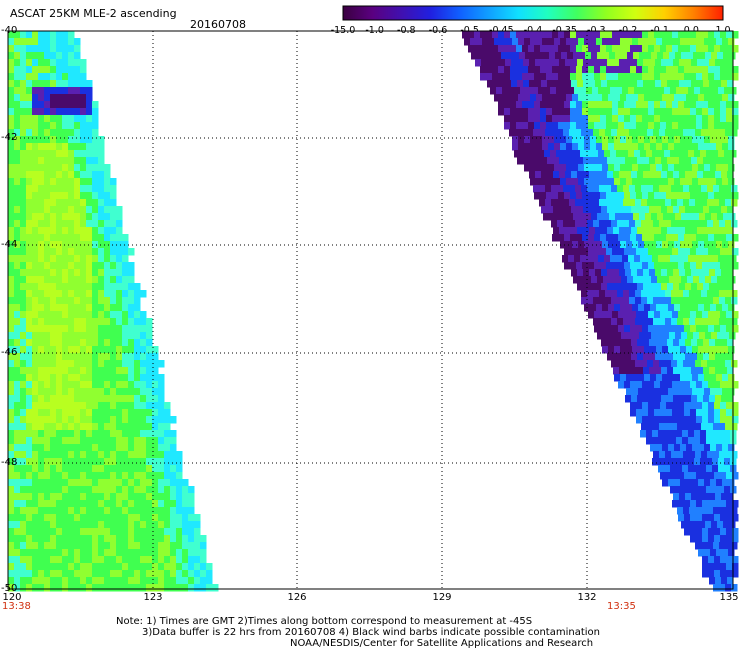 The height and width of the screenshot is (650, 740). I want to click on longitude-tick-label: 123, so click(153, 597).